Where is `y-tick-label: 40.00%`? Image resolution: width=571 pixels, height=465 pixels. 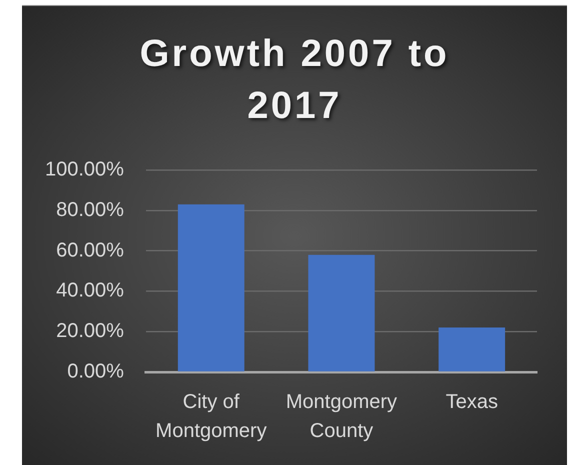
y-tick-label: 40.00% is located at coordinates (90, 291).